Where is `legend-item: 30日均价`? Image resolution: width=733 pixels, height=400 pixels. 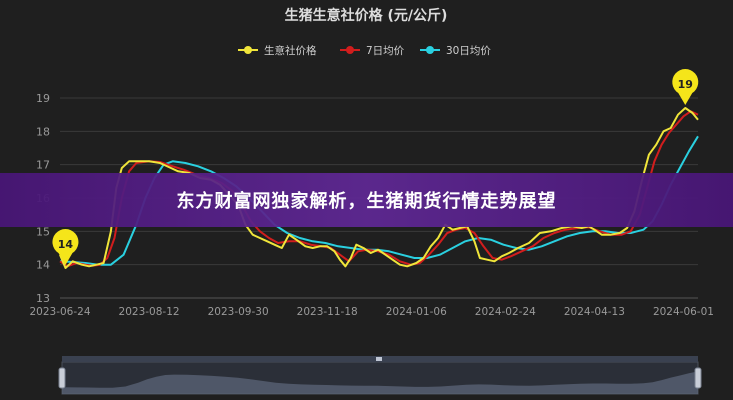
legend-item: 30日均价 is located at coordinates (455, 51).